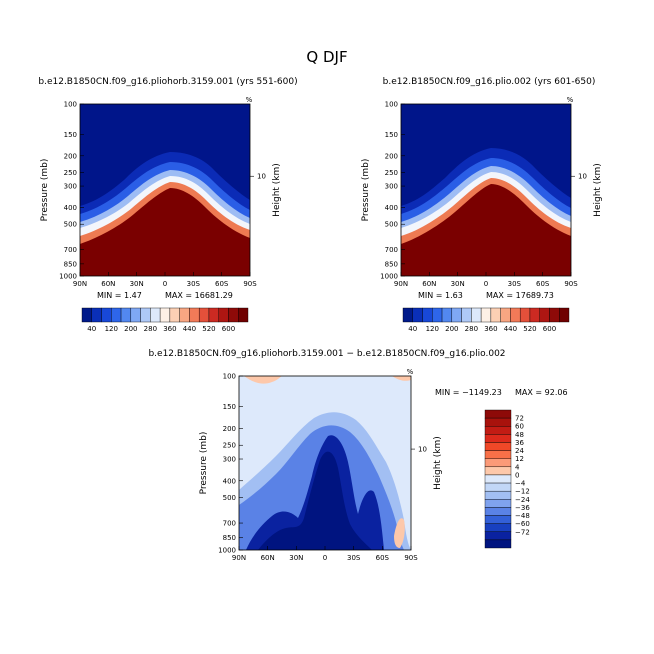 This screenshot has width=654, height=654. I want to click on panel-diff-xtick-label: 60S, so click(383, 558).